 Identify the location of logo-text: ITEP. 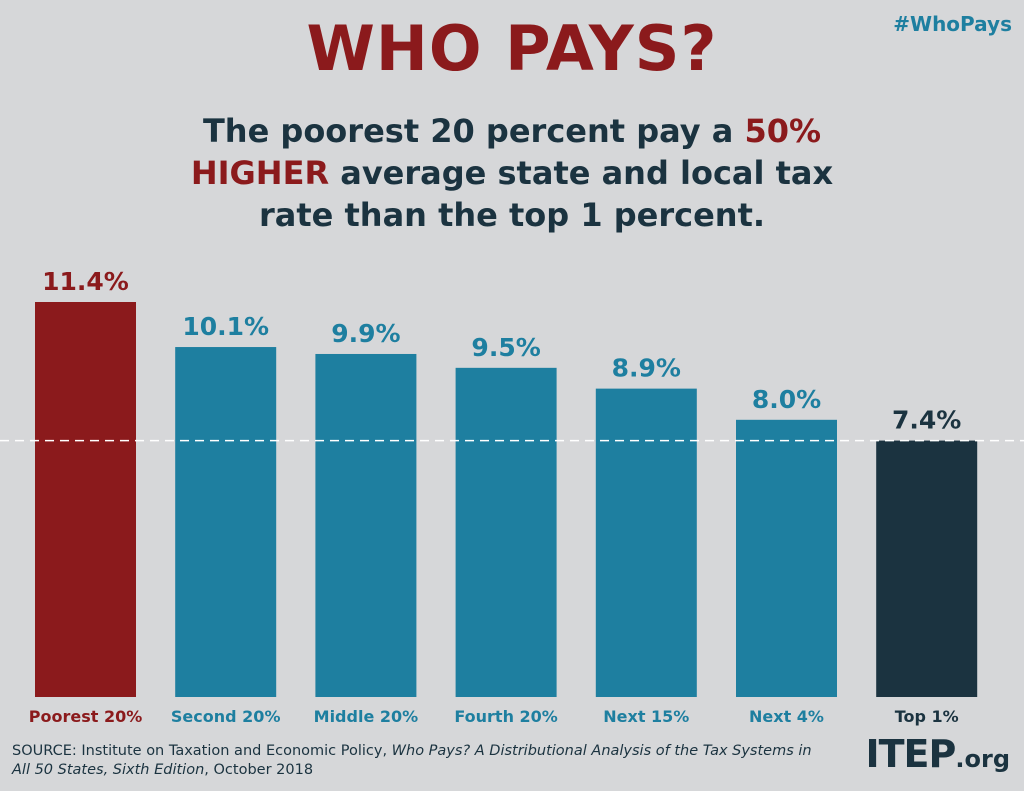
(911, 754).